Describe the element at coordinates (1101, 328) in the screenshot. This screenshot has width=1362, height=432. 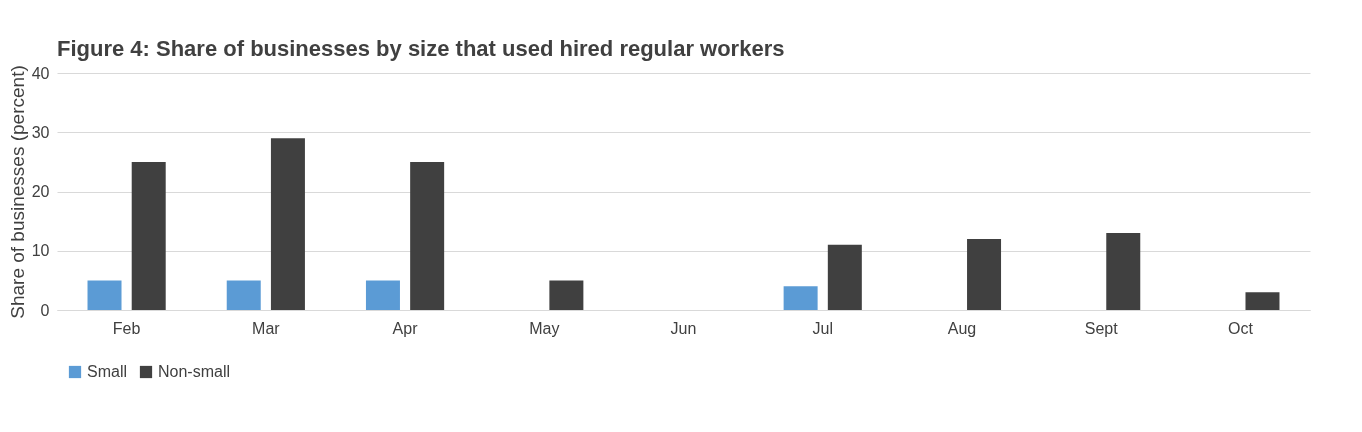
I see `x-tick-label: Sept` at that location.